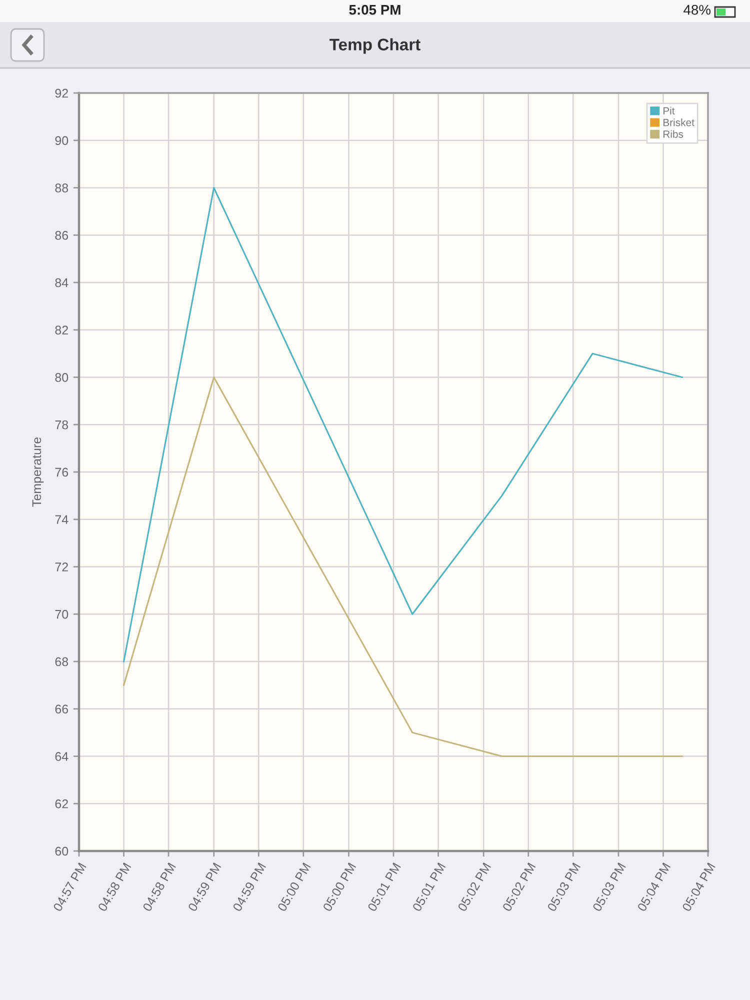  Describe the element at coordinates (673, 134) in the screenshot. I see `legend-label: Ribs` at that location.